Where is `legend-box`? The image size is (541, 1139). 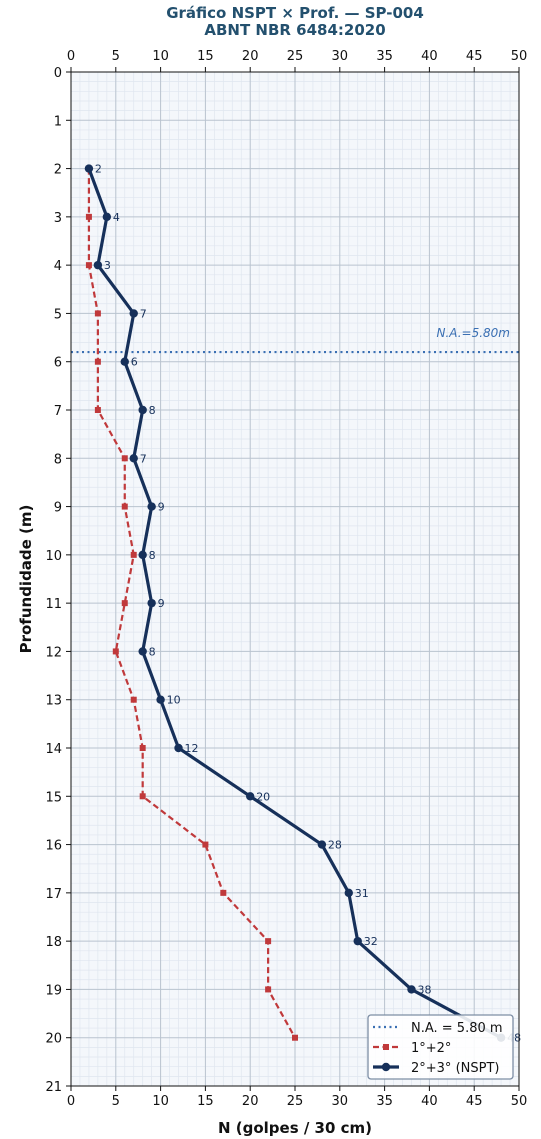
legend-box is located at coordinates (440, 1047).